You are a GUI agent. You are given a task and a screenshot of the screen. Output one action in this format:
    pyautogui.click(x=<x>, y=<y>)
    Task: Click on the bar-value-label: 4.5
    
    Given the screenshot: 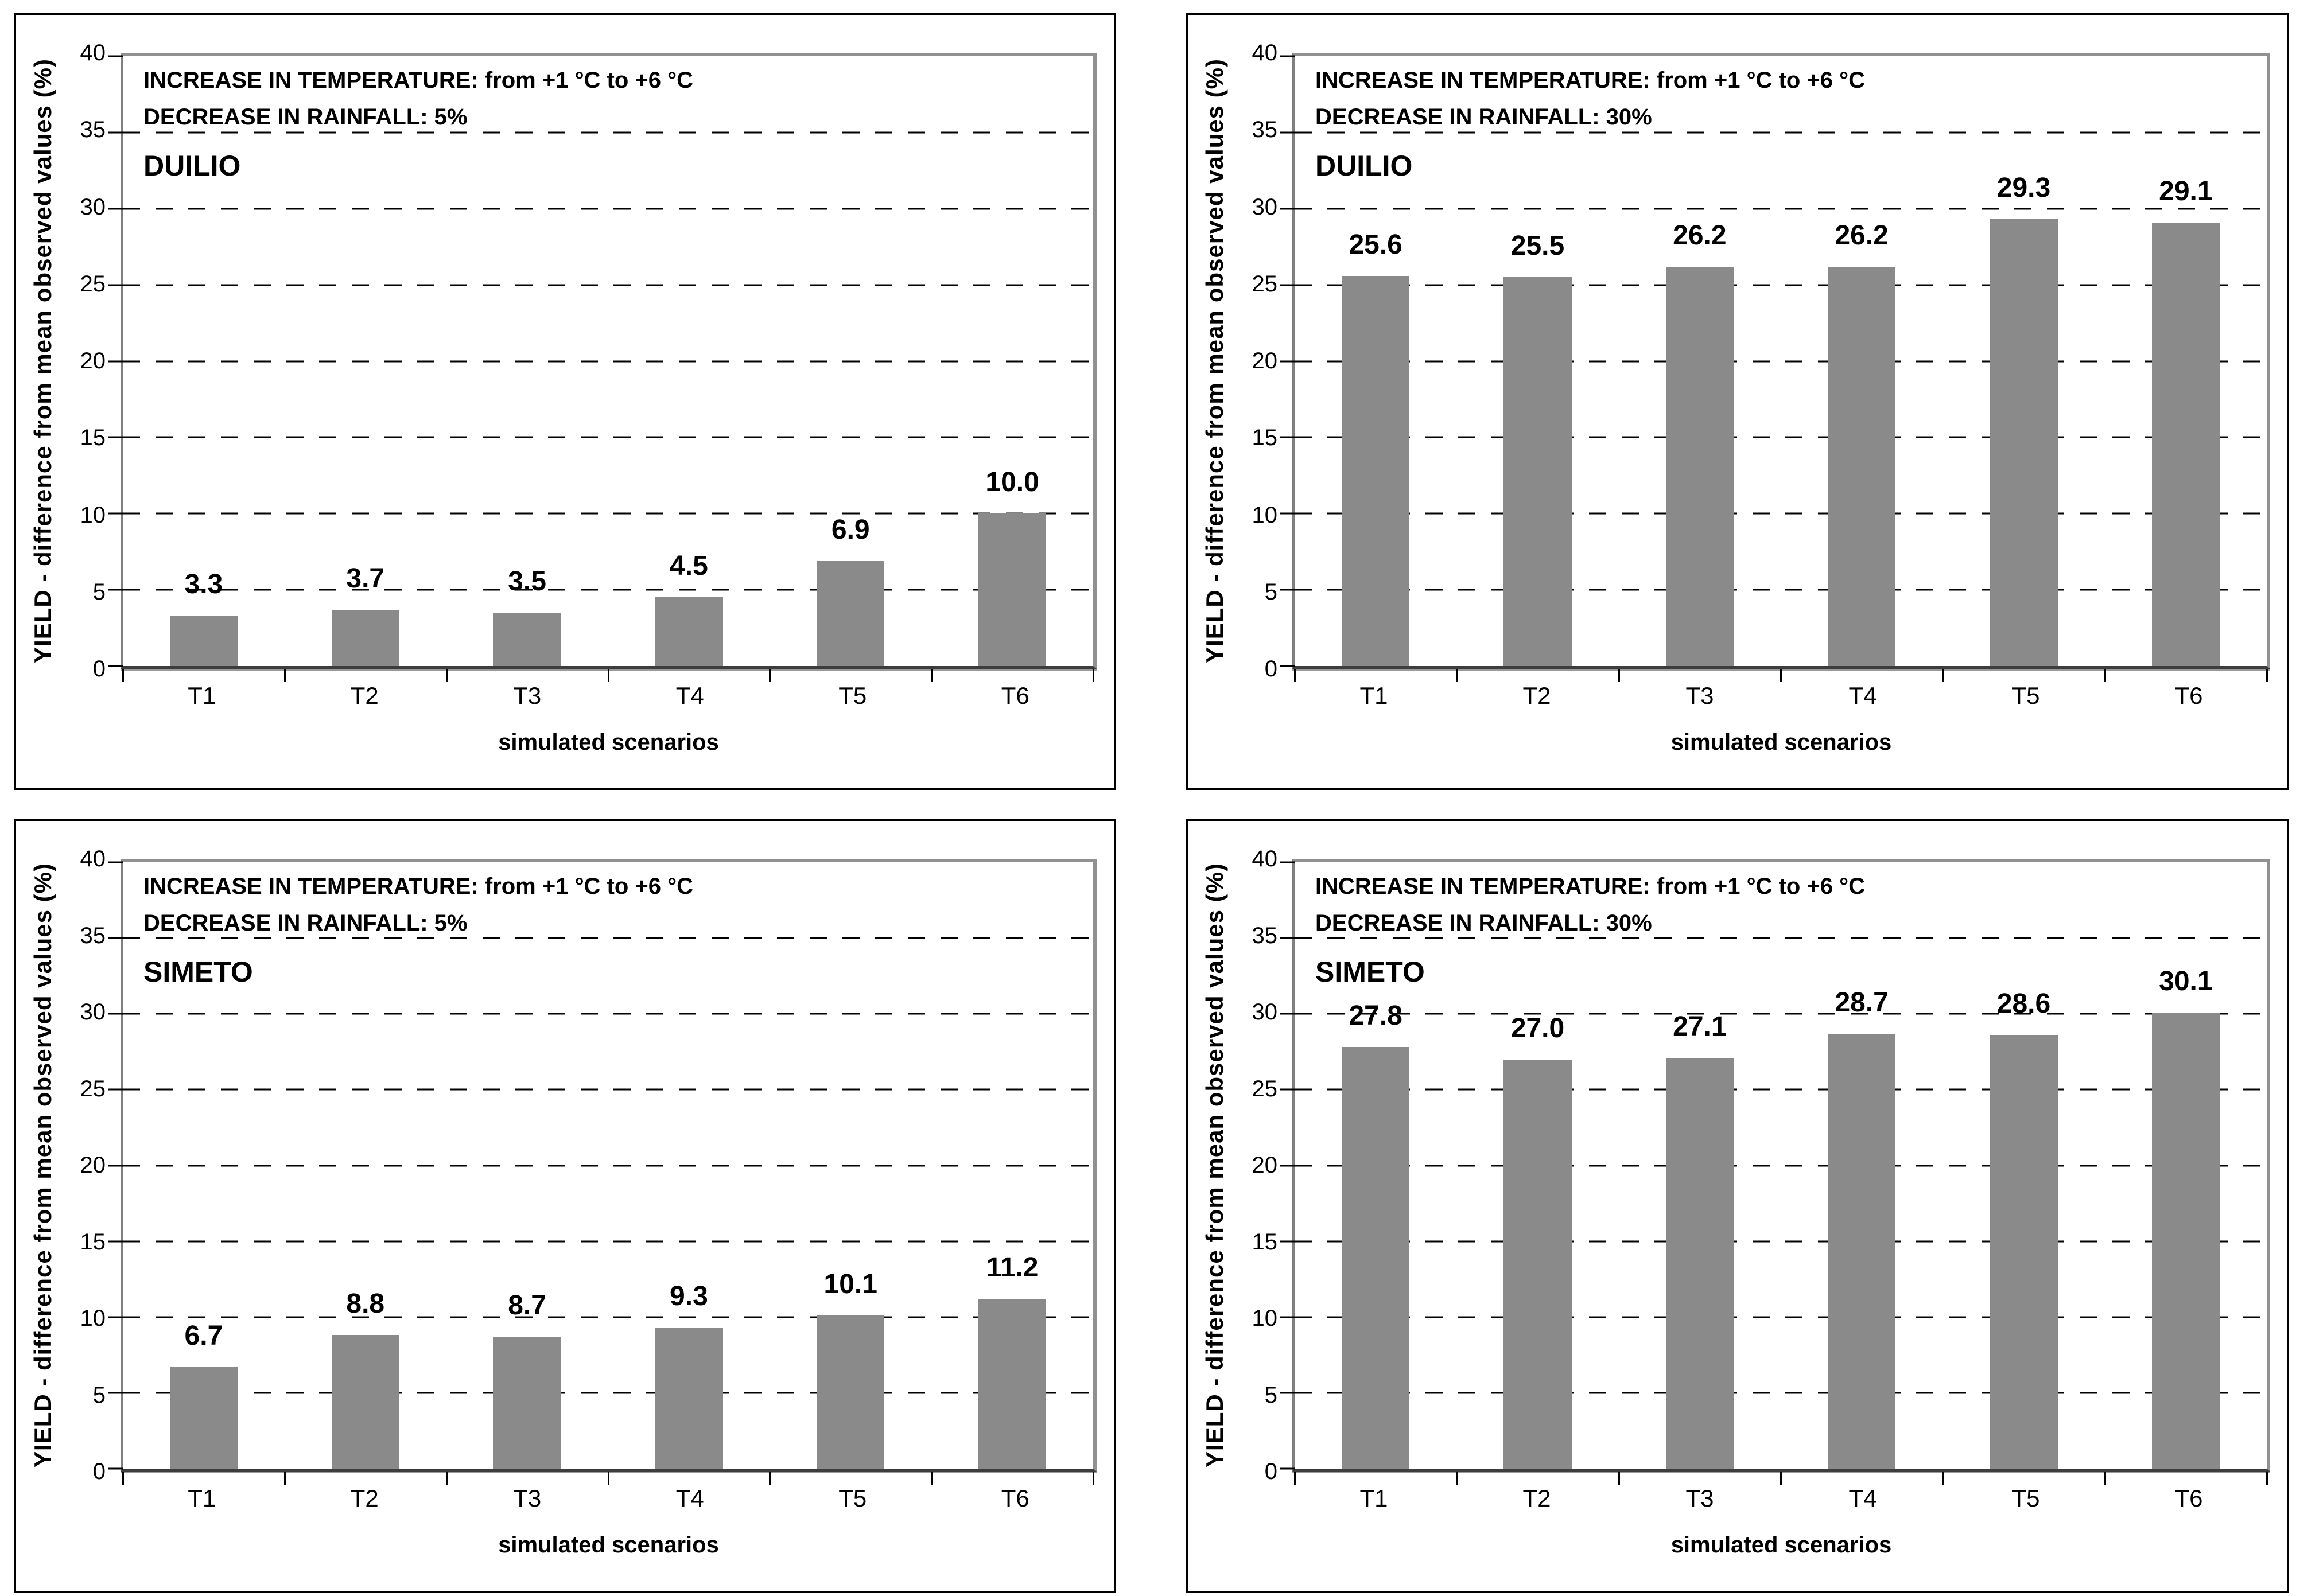 What is the action you would take?
    pyautogui.click(x=689, y=566)
    